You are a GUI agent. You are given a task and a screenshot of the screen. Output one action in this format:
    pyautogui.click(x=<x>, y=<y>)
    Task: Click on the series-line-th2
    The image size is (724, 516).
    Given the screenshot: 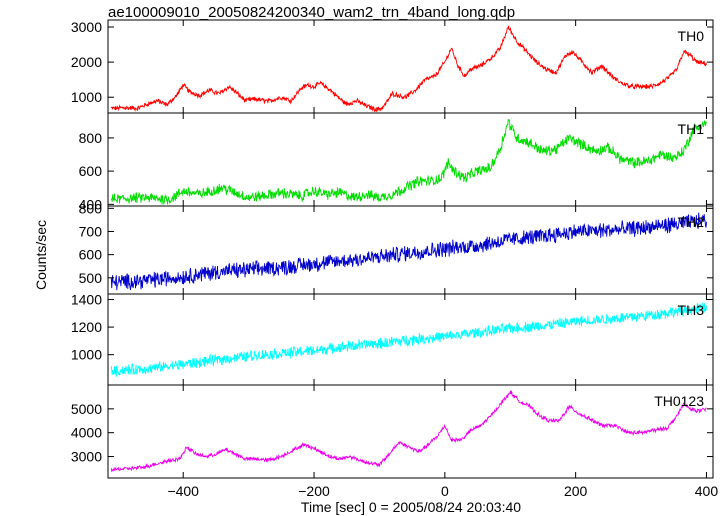 What is the action you would take?
    pyautogui.click(x=408, y=251)
    